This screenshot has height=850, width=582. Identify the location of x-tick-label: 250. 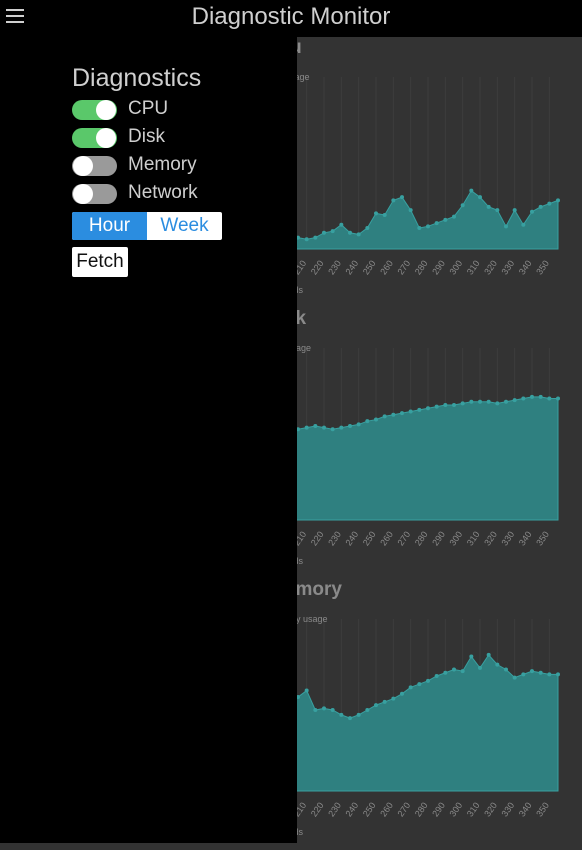
(369, 809).